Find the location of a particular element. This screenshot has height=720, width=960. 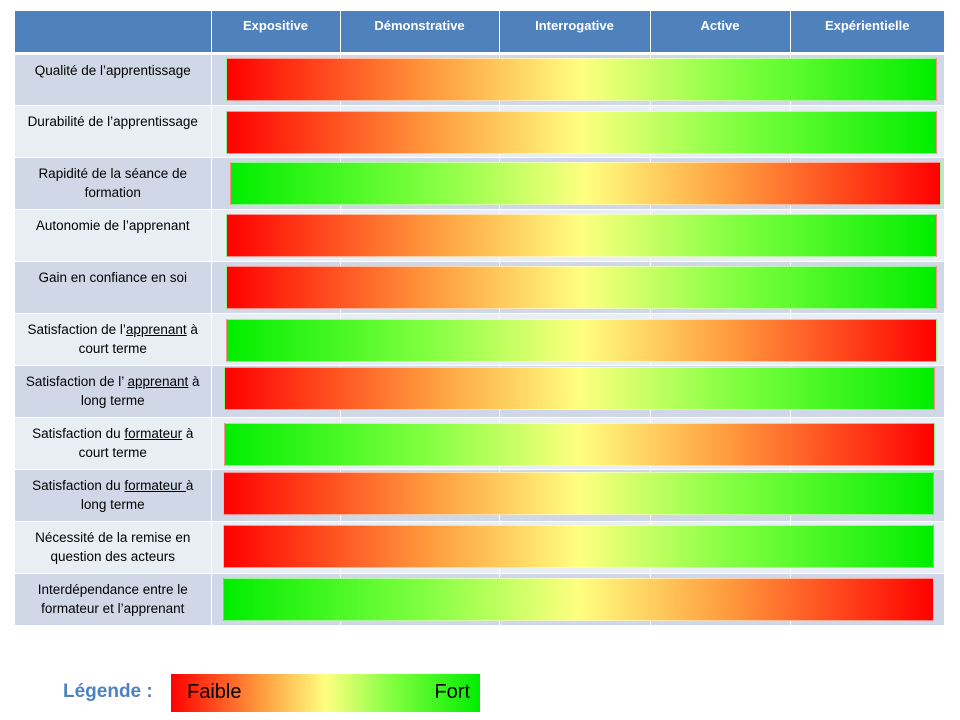

row-label: Satisfaction du formateur à long terme is located at coordinates (113, 494).